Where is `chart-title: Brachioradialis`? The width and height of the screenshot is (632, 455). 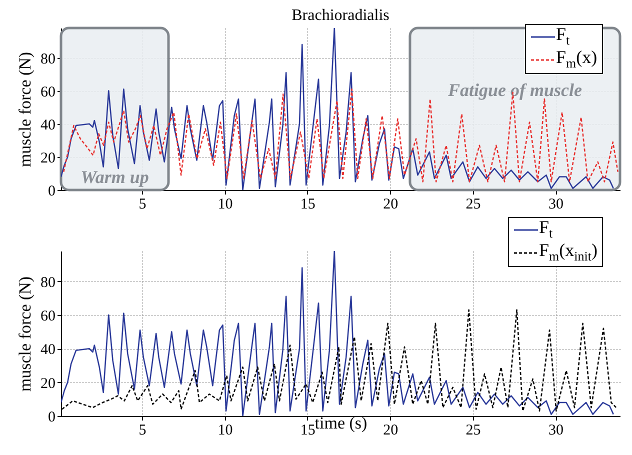 chart-title: Brachioradialis is located at coordinates (341, 15).